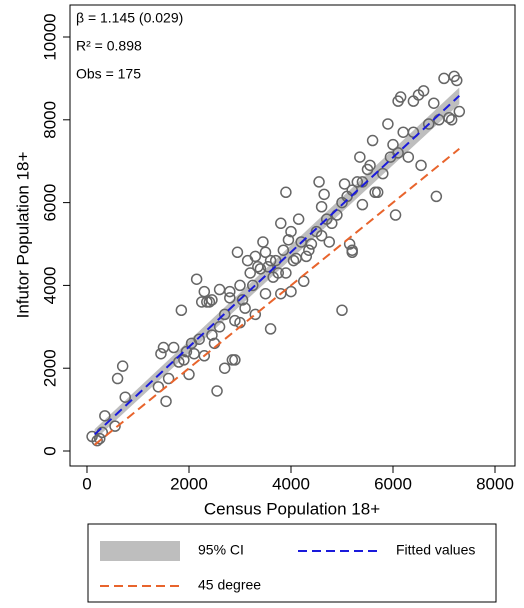 The width and height of the screenshot is (524, 608). I want to click on y-axis-title: Infutor Population 18+, so click(22, 235).